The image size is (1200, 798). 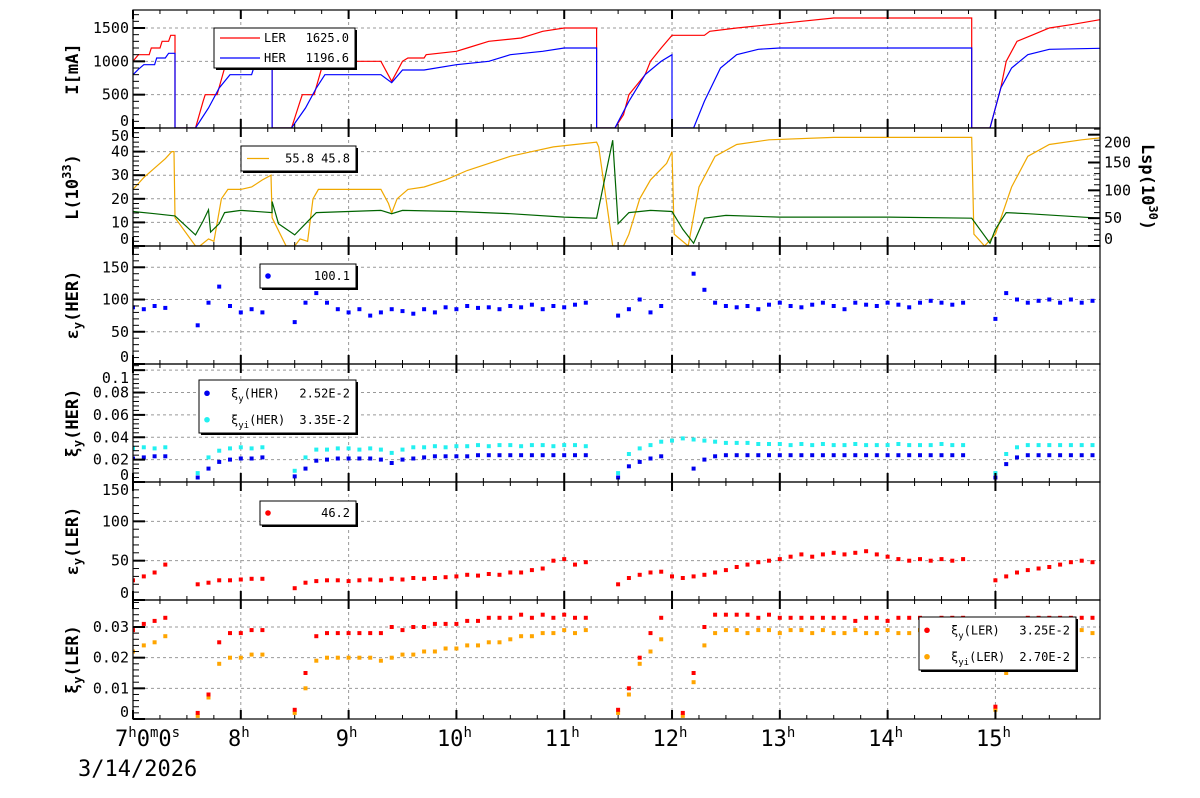 What do you see at coordinates (154, 733) in the screenshot?
I see `x-tick-label-part: m` at bounding box center [154, 733].